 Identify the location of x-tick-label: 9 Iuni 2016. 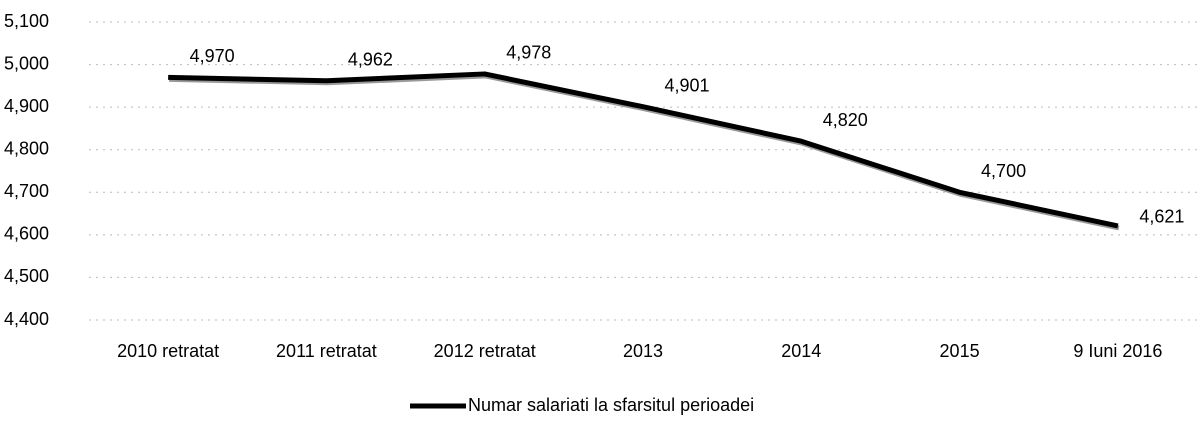
(1117, 351).